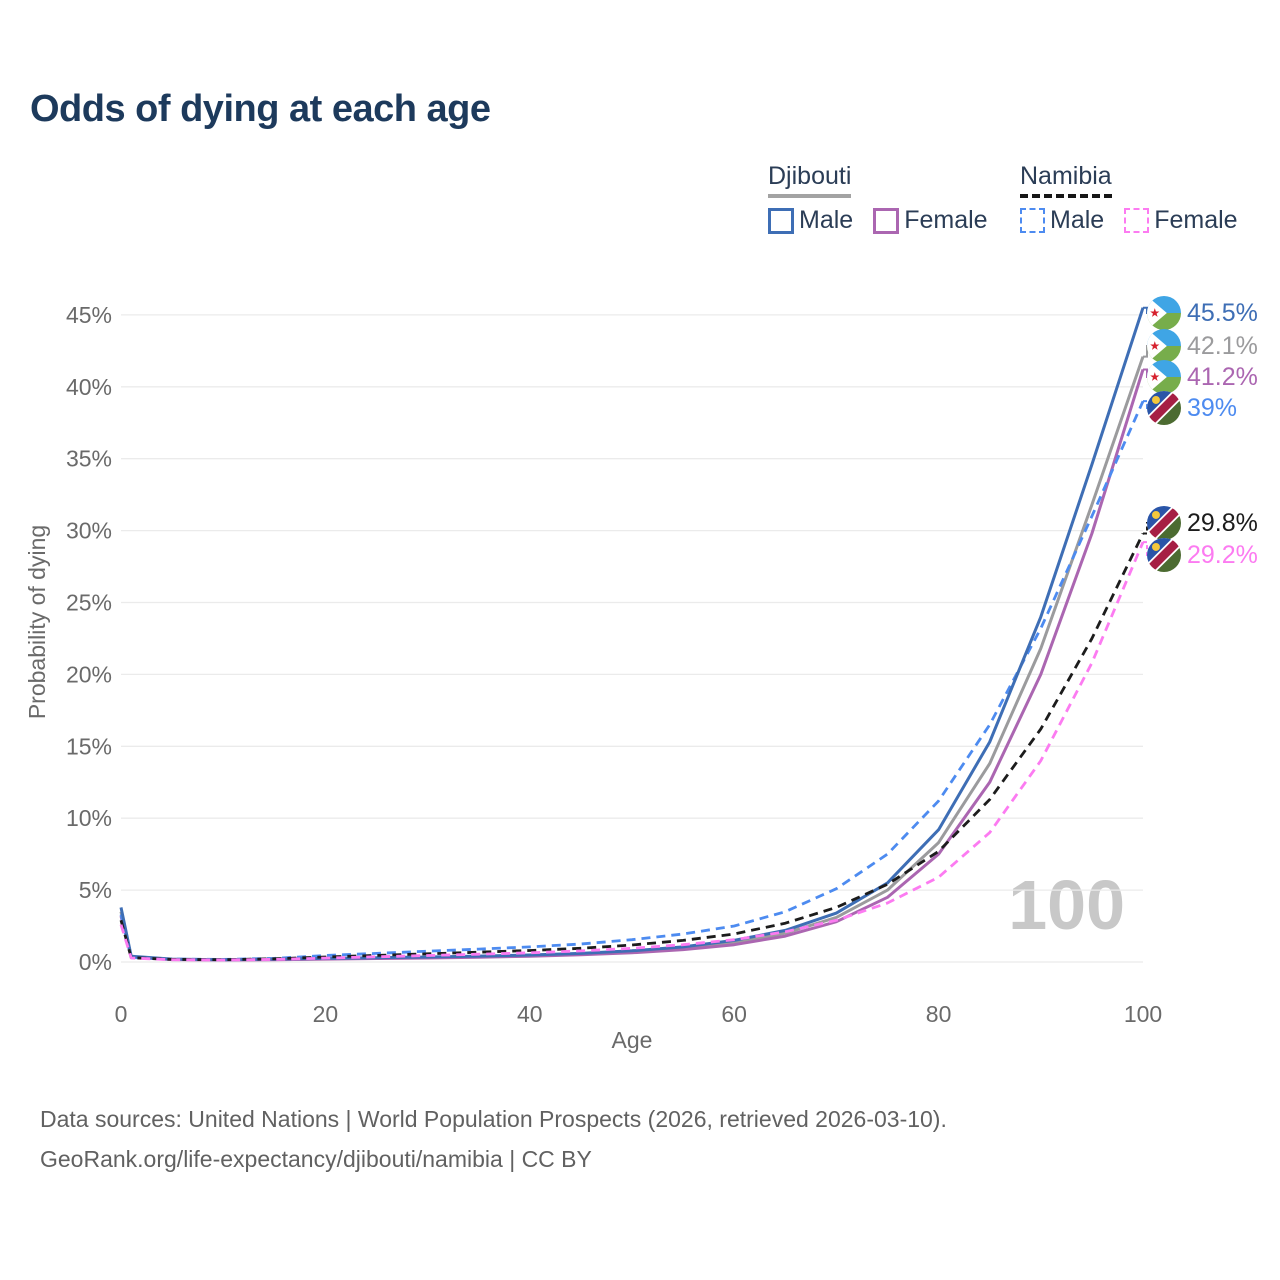 This screenshot has height=1280, width=1280. I want to click on end-label-namibia-both: 29.8%, so click(1202, 523).